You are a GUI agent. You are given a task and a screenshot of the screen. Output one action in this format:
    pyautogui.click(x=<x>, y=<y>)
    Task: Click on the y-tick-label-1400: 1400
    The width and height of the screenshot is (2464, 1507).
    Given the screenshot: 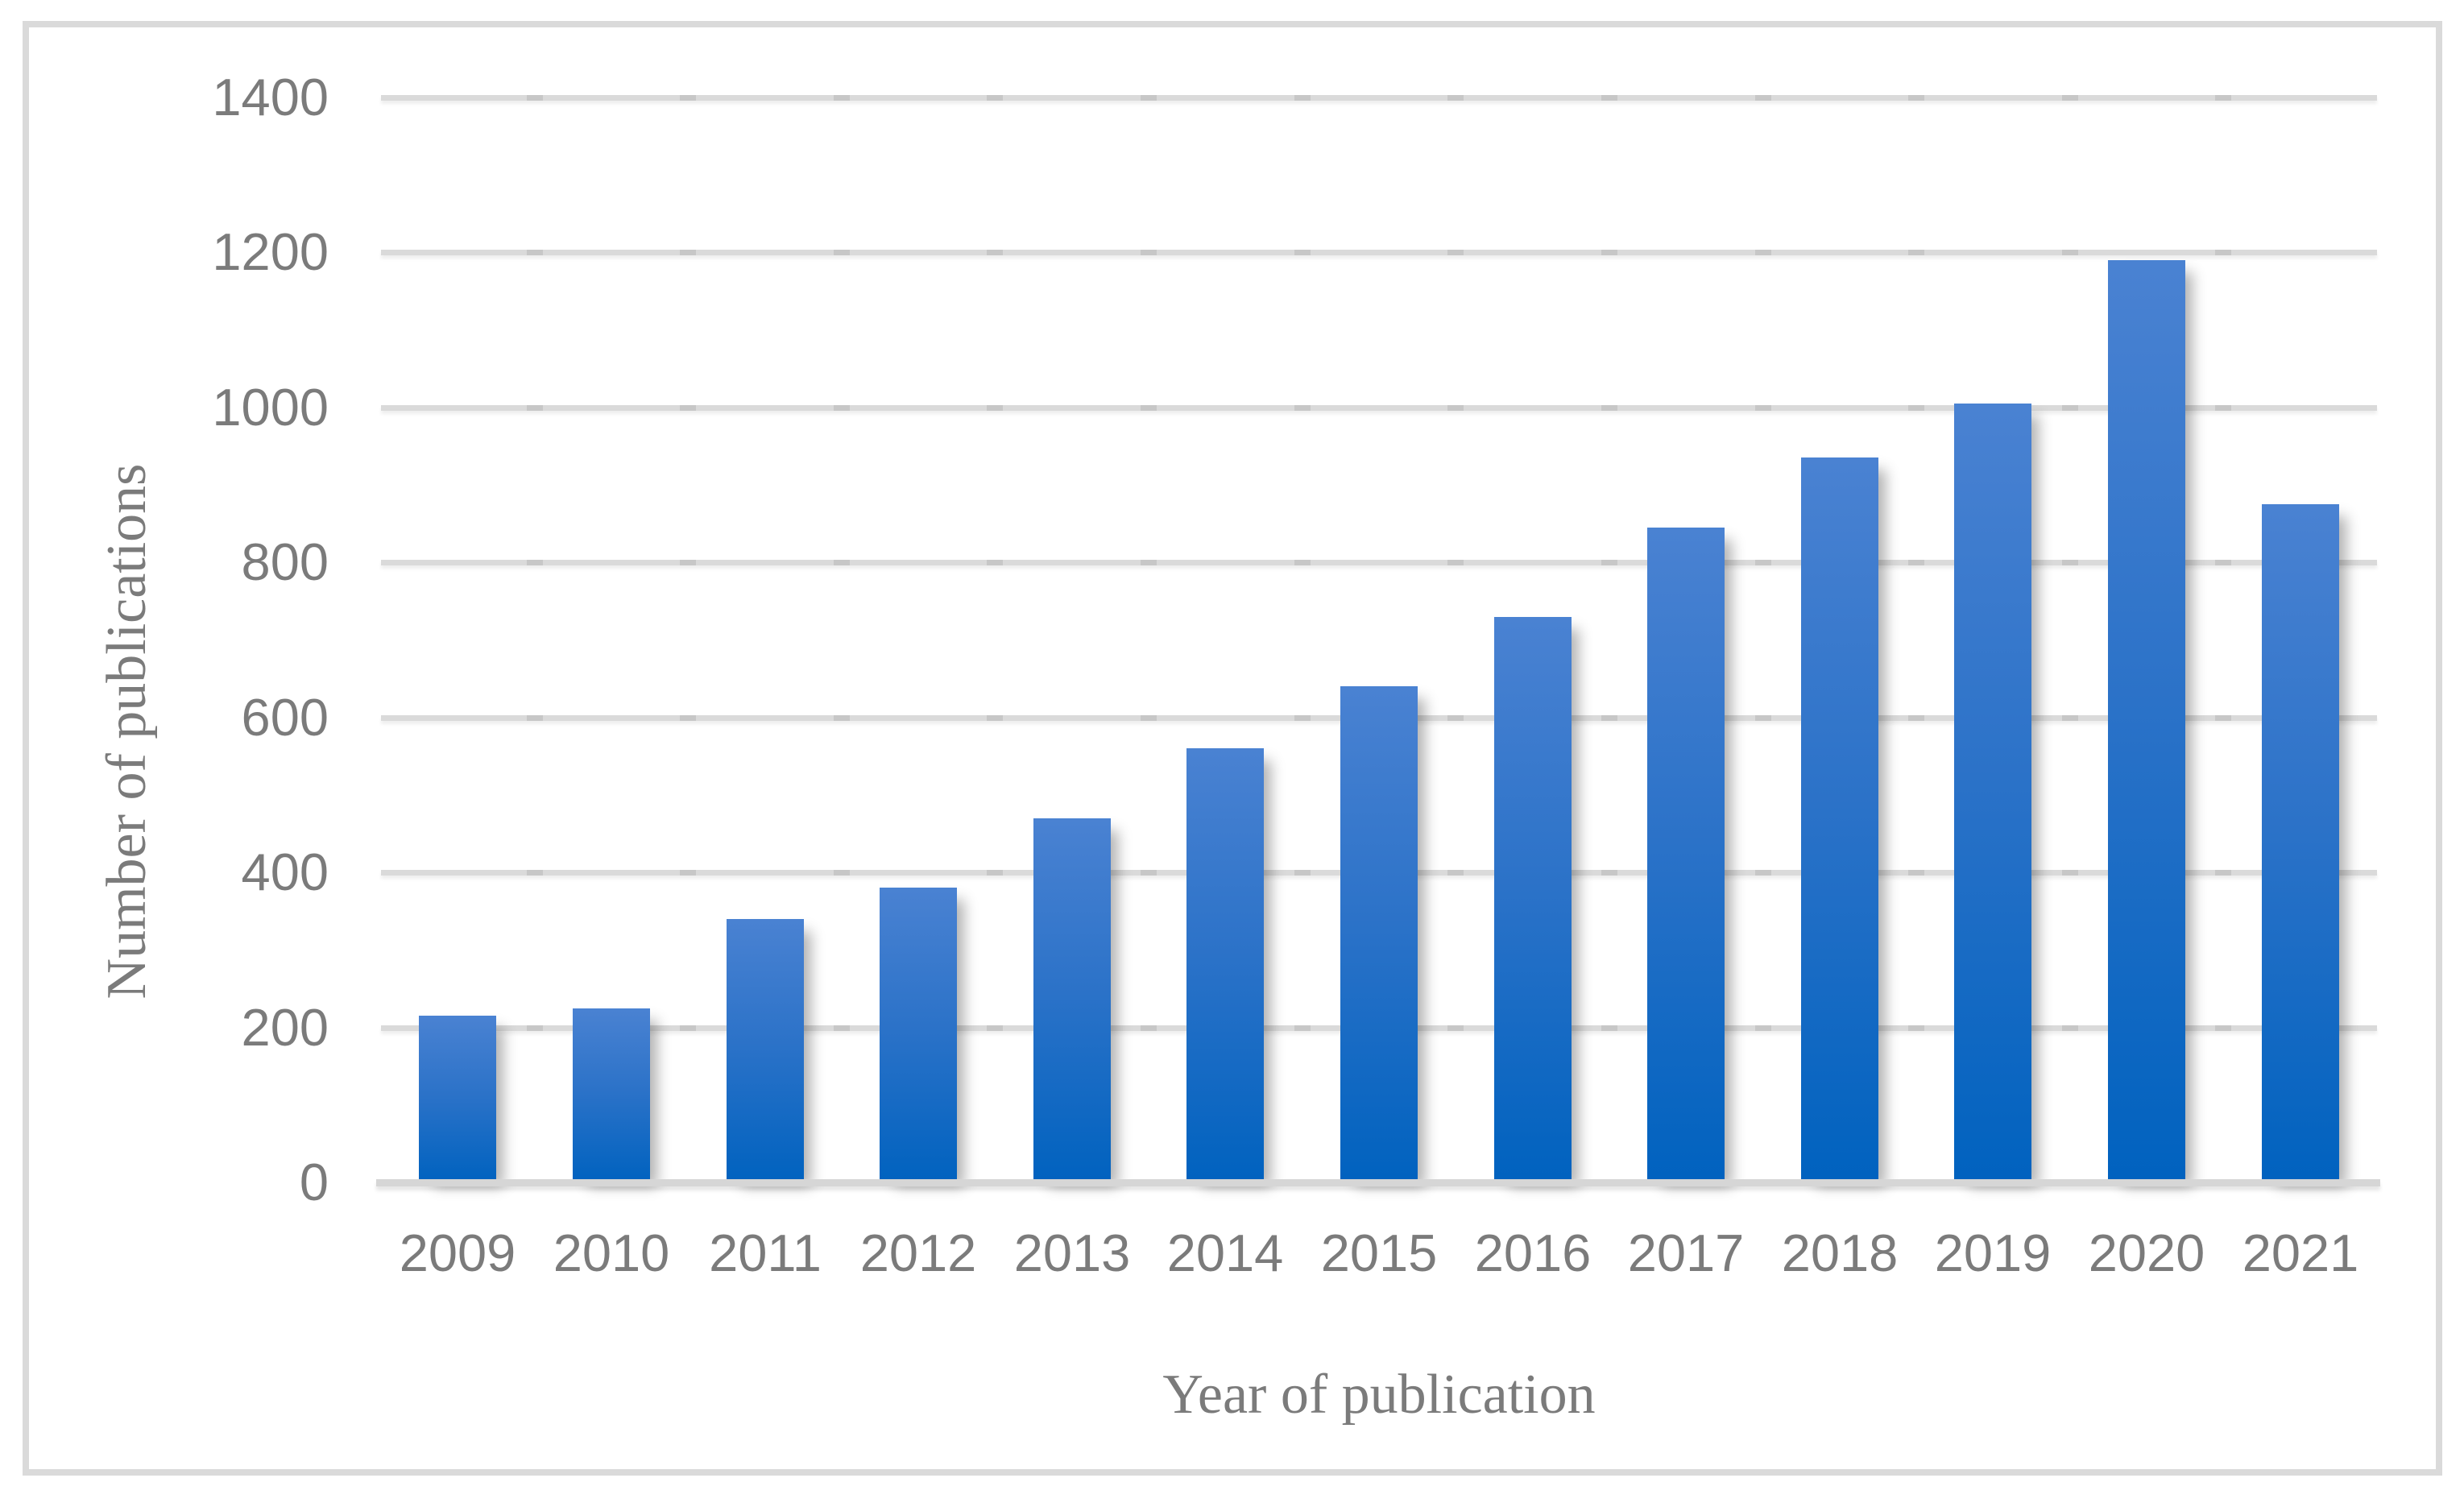 What is the action you would take?
    pyautogui.click(x=270, y=97)
    